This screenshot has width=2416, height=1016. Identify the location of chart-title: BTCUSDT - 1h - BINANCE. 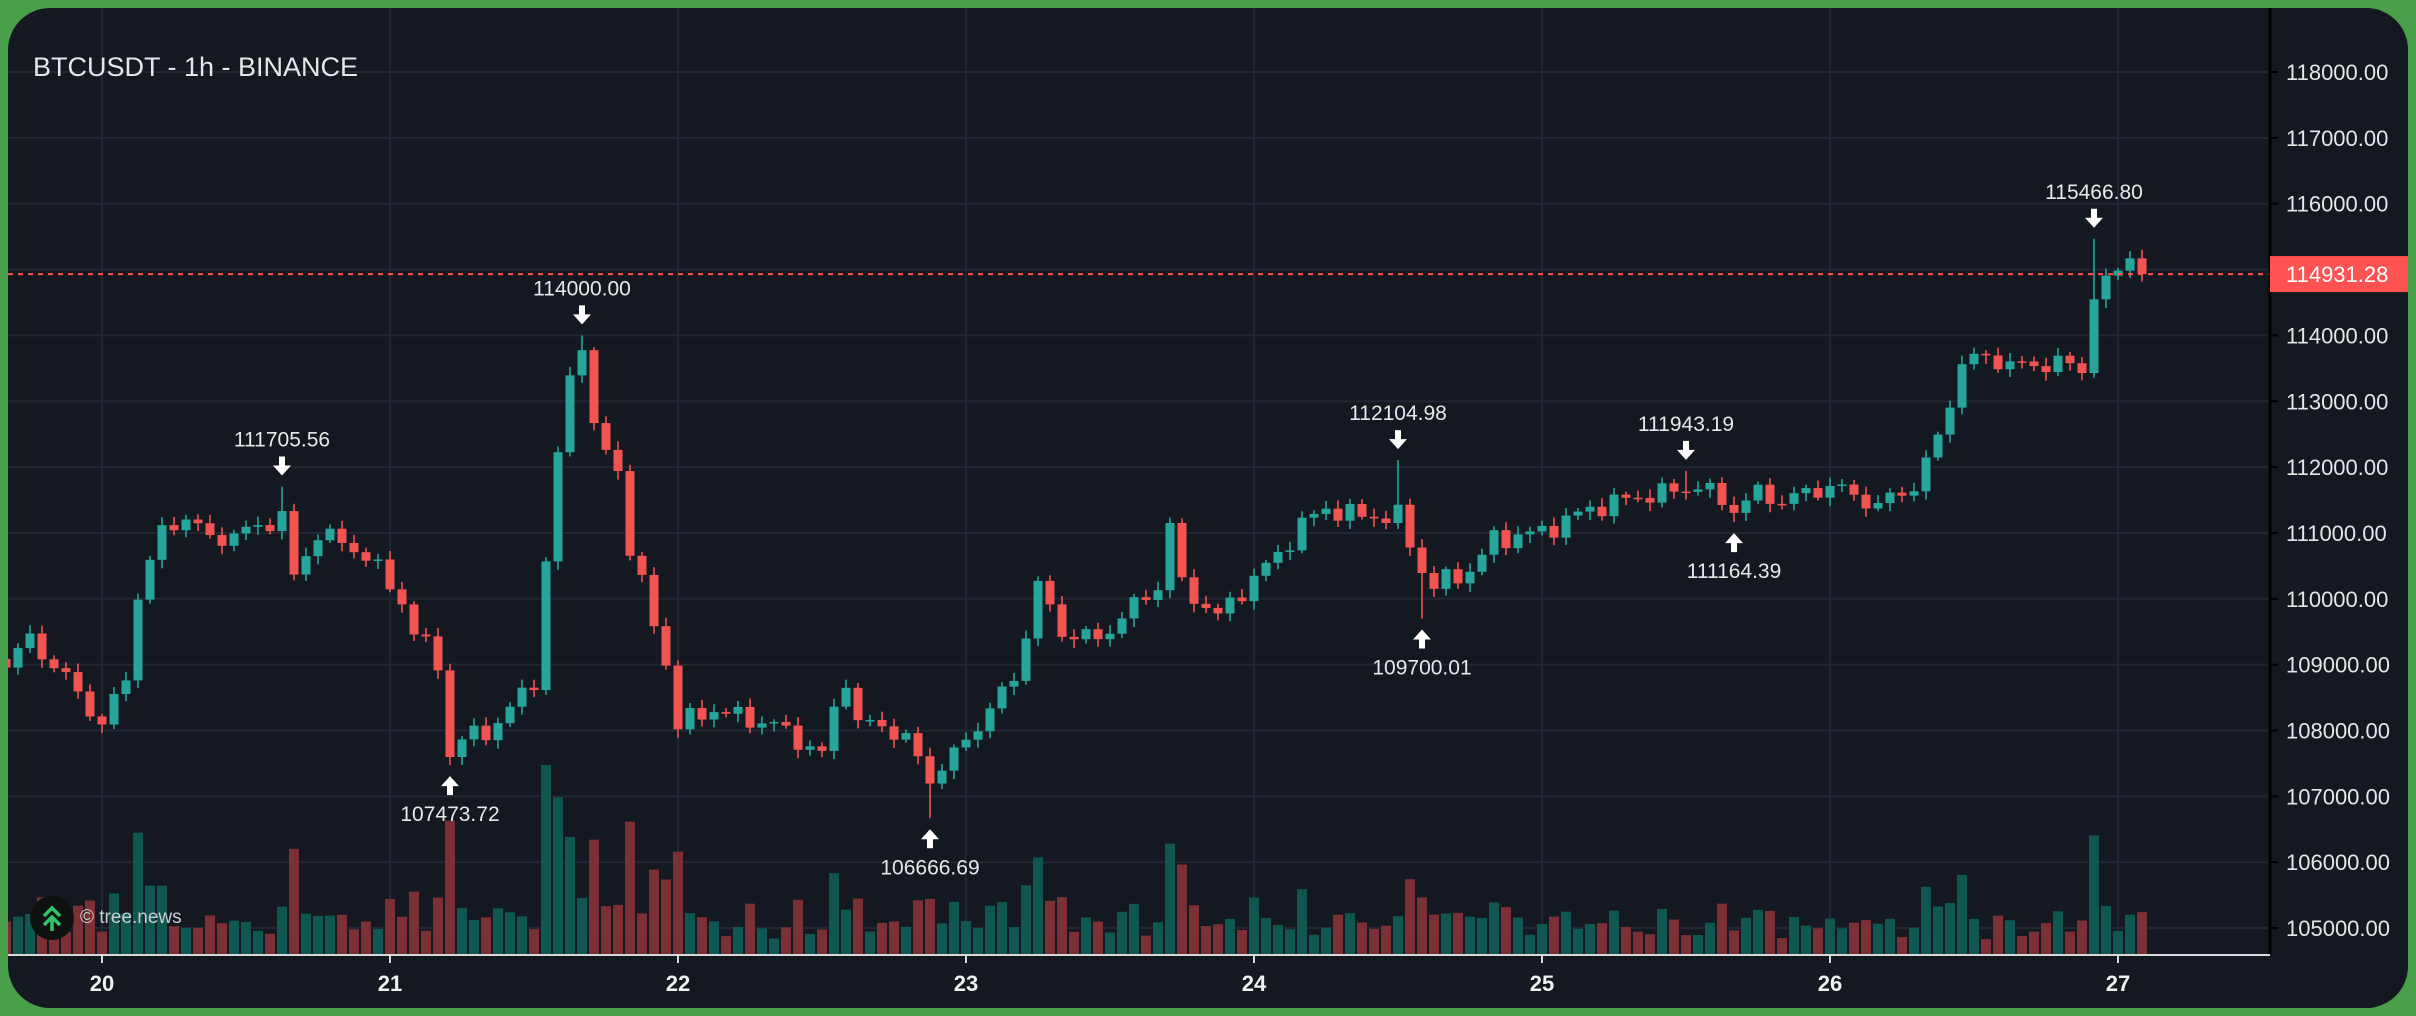
(196, 67).